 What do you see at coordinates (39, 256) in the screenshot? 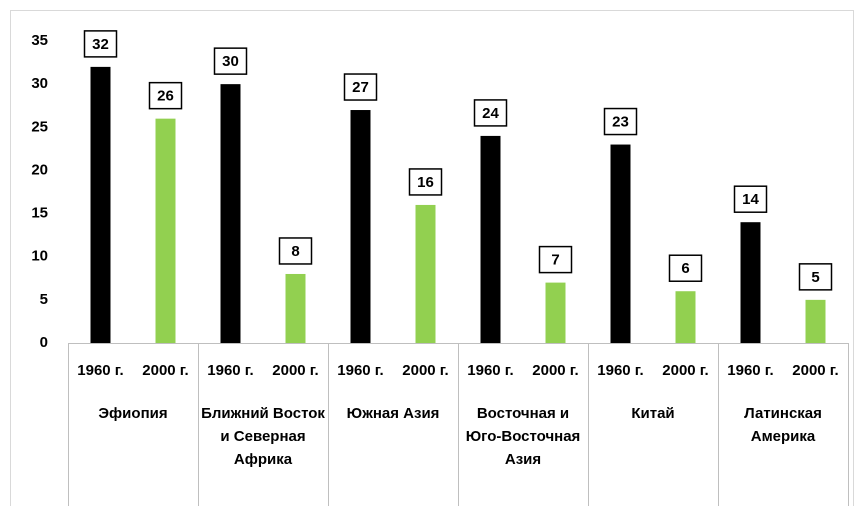
I see `y-tick-label: 10` at bounding box center [39, 256].